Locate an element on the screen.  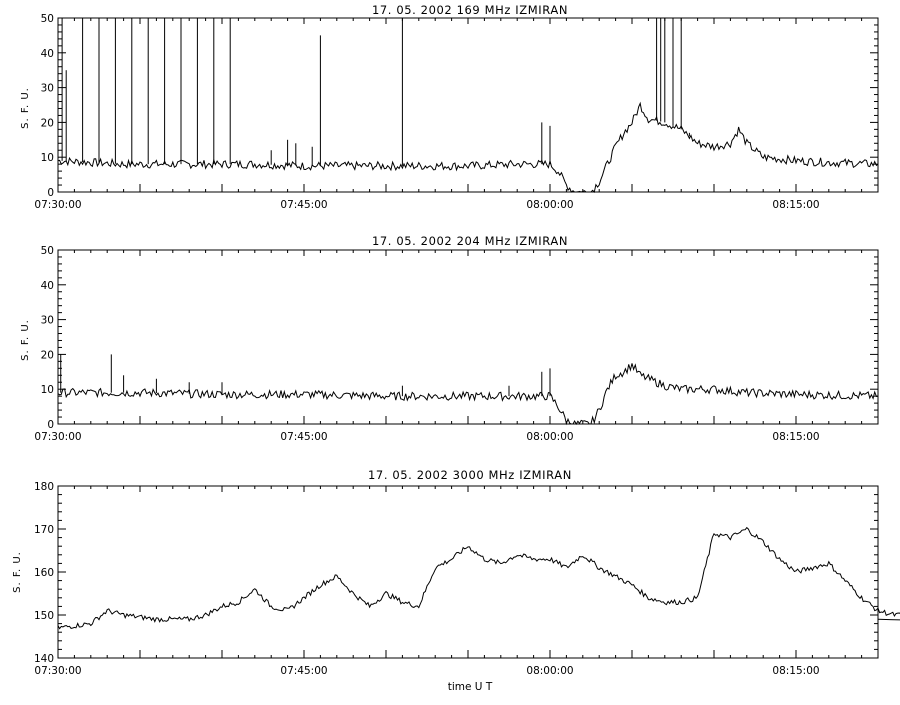
panel-title: 17. 05. 2002 3000 MHz IZMIRAN is located at coordinates (470, 475).